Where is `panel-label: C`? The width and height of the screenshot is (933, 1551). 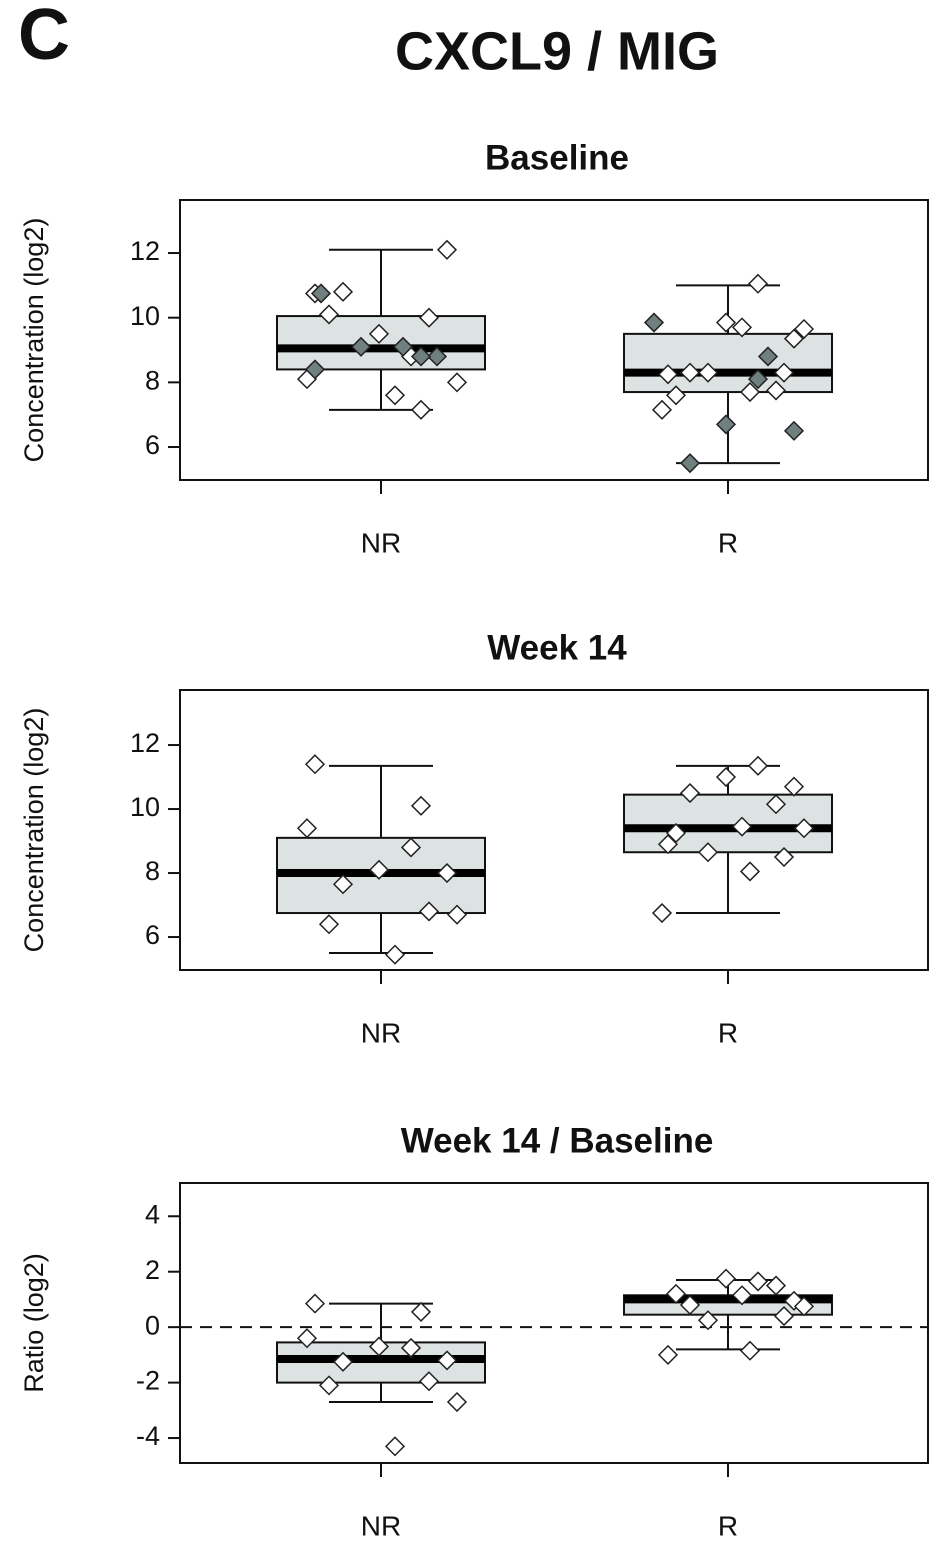
panel-label: C is located at coordinates (44, 37).